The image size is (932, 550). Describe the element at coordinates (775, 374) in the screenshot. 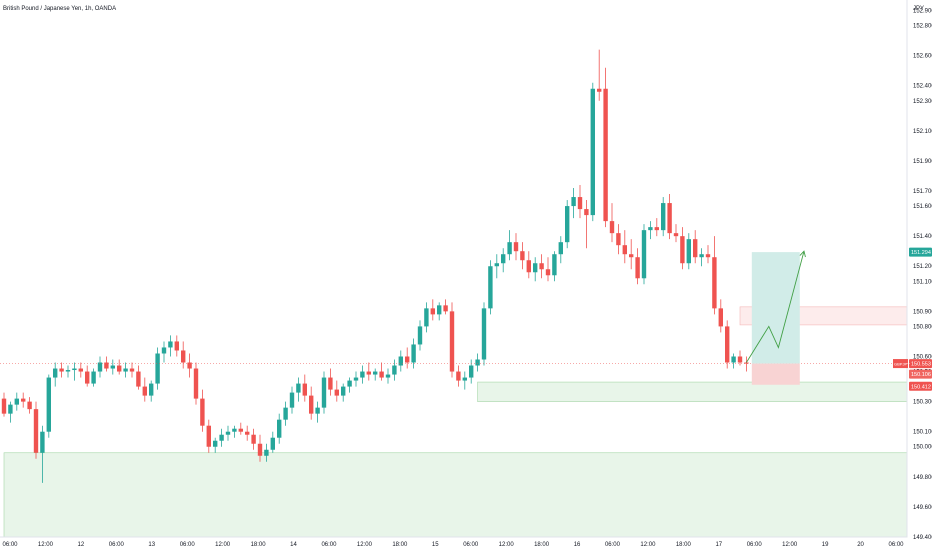

I see `stop-zone` at that location.